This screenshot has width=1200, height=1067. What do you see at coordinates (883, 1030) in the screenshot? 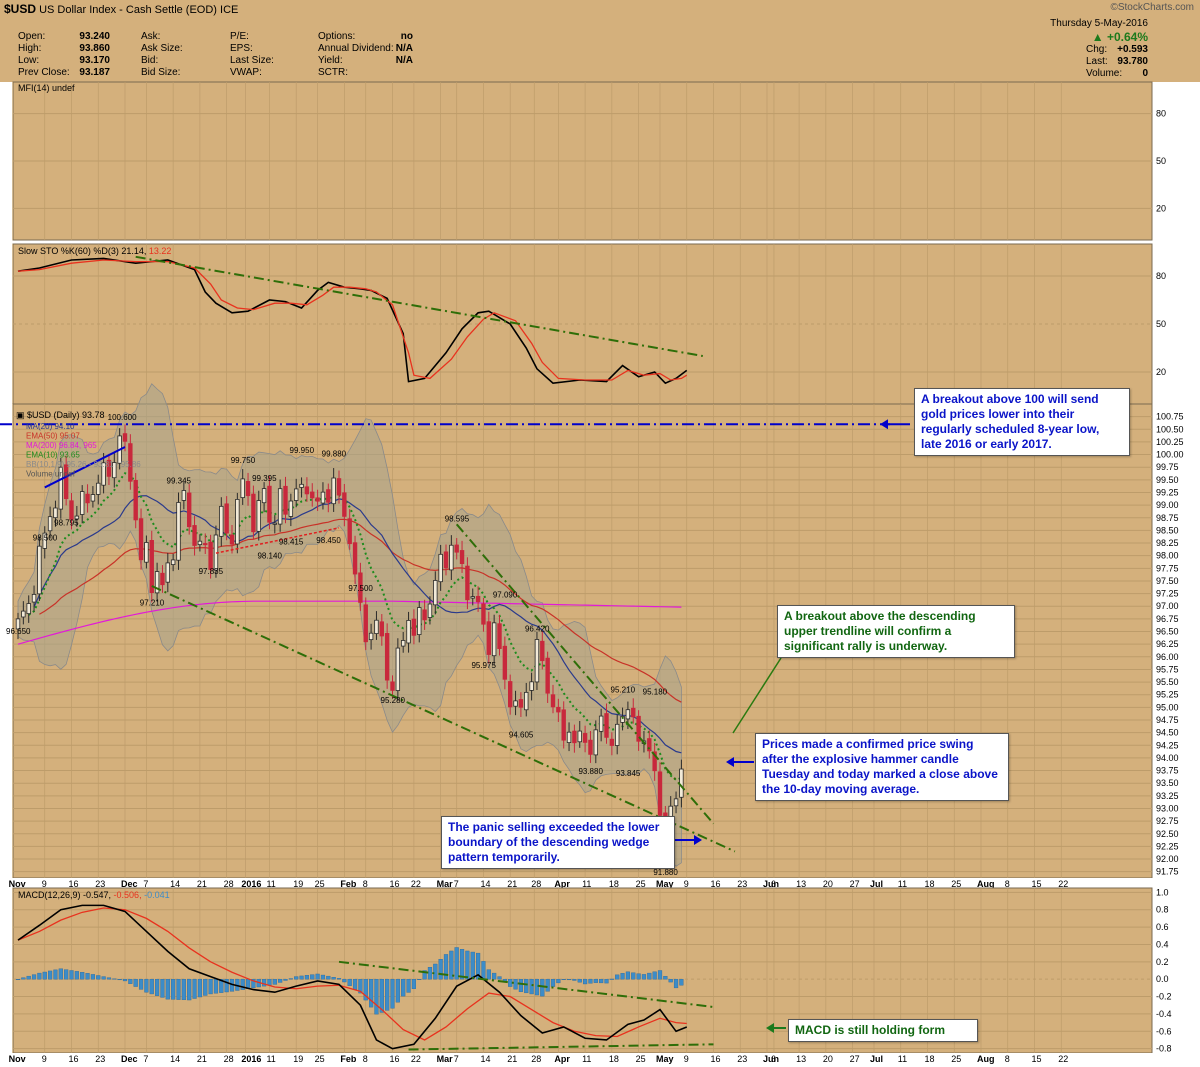
I see `note-macd: MACD is still holding form` at bounding box center [883, 1030].